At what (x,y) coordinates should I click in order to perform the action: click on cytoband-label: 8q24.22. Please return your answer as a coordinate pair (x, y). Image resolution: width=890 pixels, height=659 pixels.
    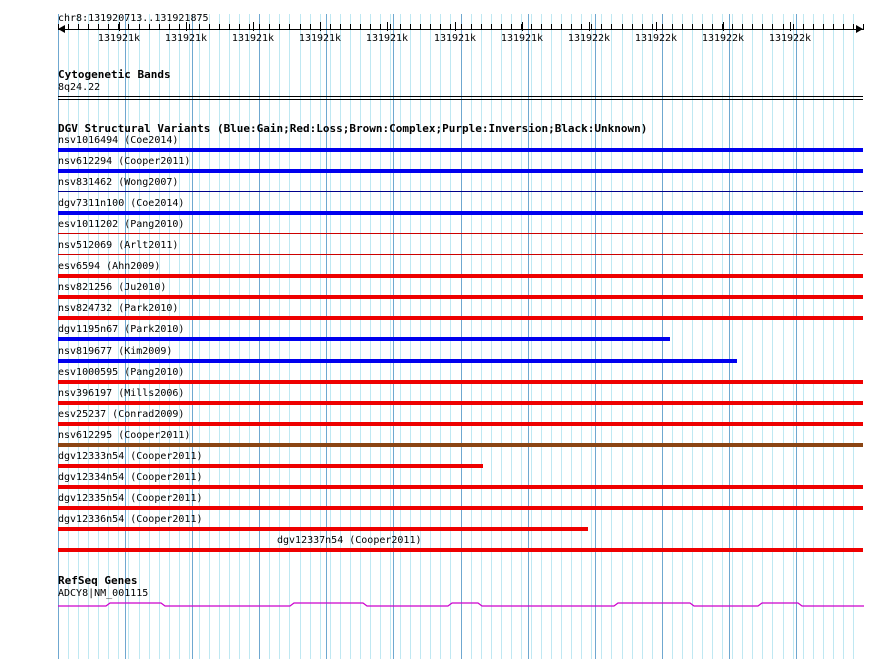
    Looking at the image, I should click on (79, 87).